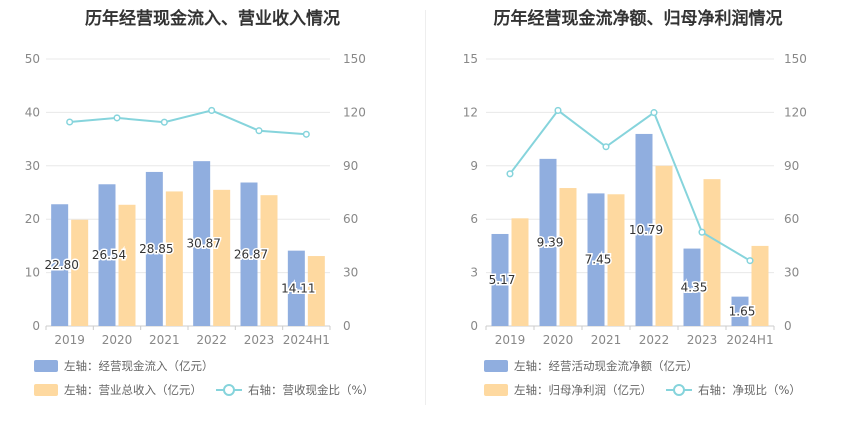 This screenshot has width=850, height=437. Describe the element at coordinates (474, 219) in the screenshot. I see `y-tick-label-left: 6` at that location.